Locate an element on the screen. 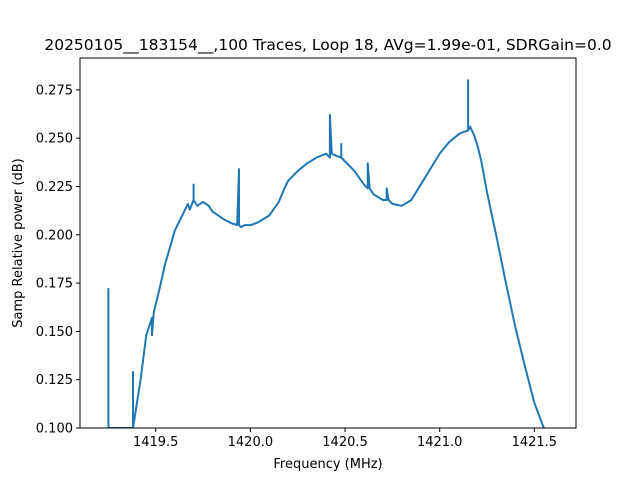 The image size is (640, 480). y-tick-label: 0.125 is located at coordinates (54, 380).